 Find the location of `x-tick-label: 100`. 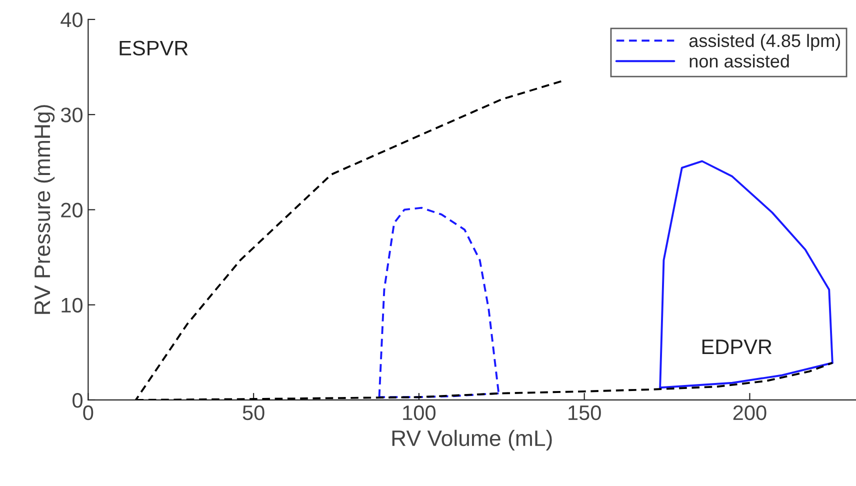

x-tick-label: 100 is located at coordinates (419, 412).